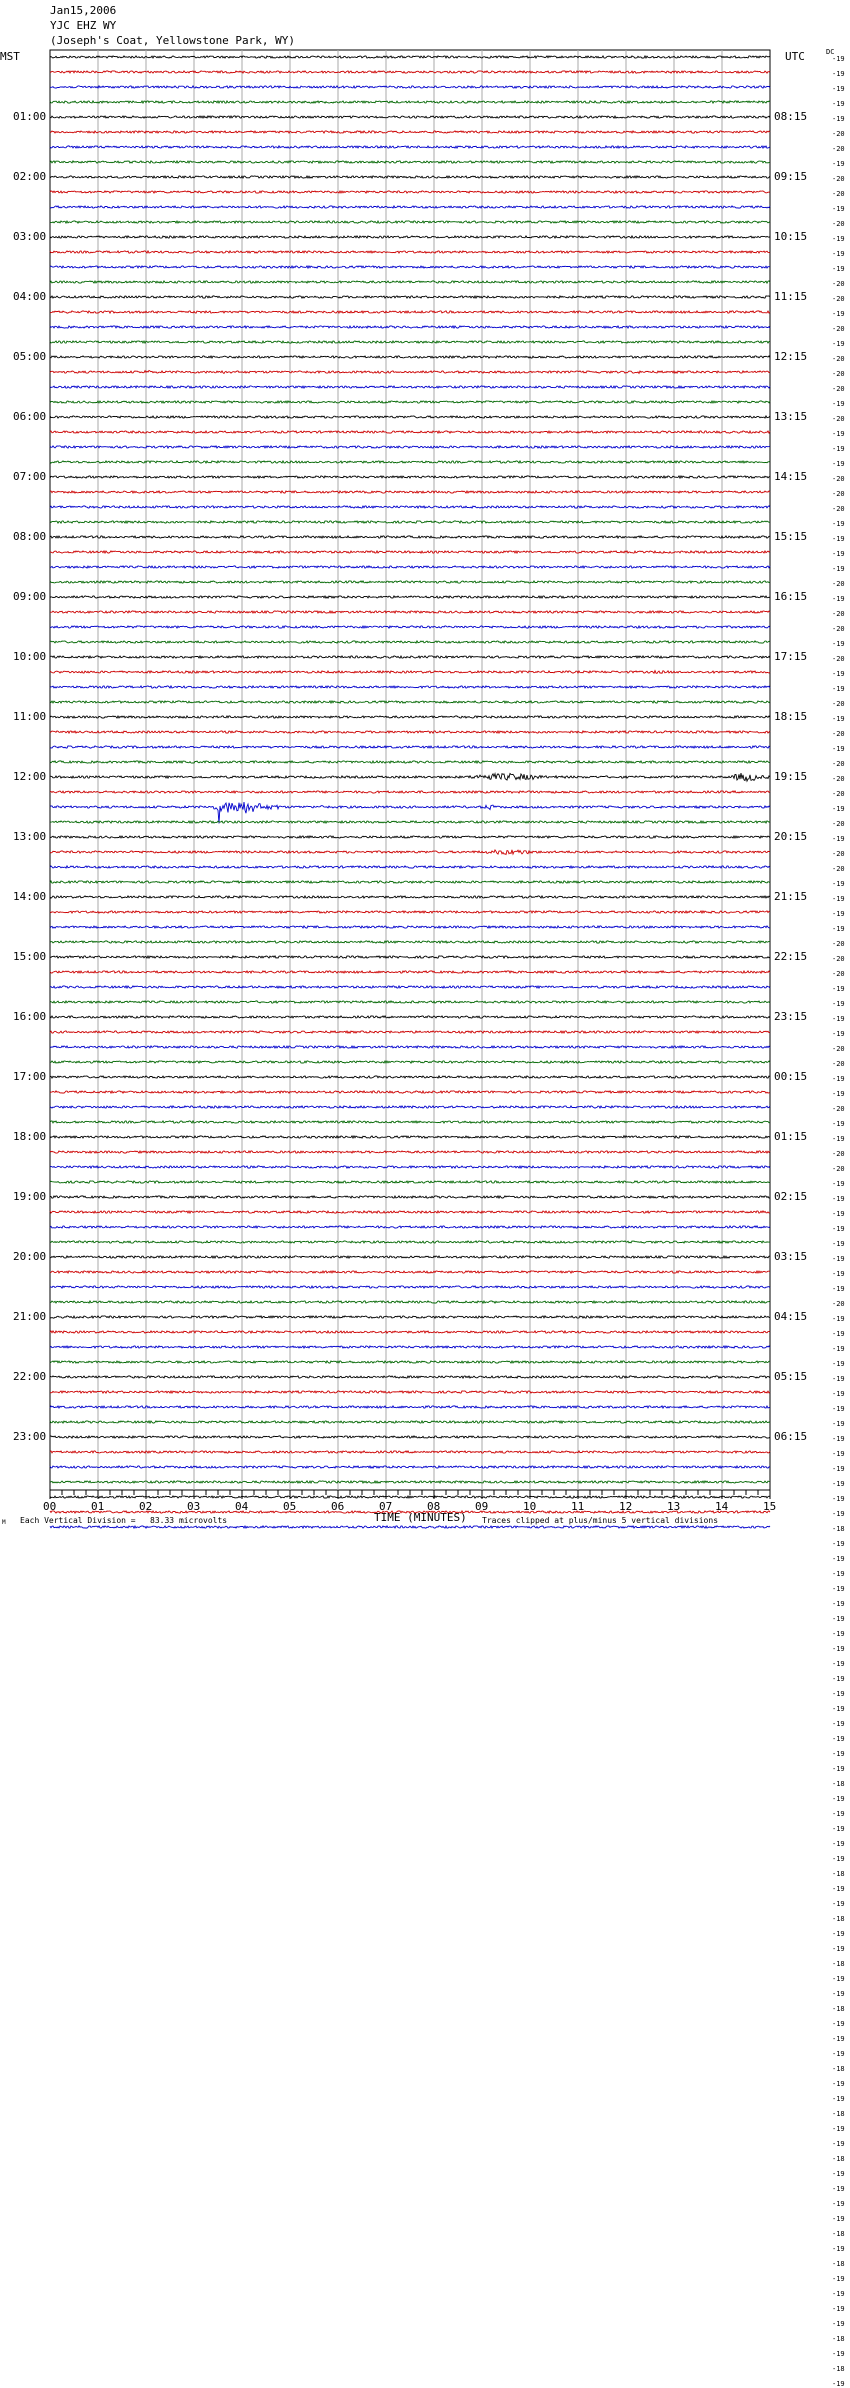 The width and height of the screenshot is (850, 2388). I want to click on right-hour-label: 20:15, so click(791, 836).